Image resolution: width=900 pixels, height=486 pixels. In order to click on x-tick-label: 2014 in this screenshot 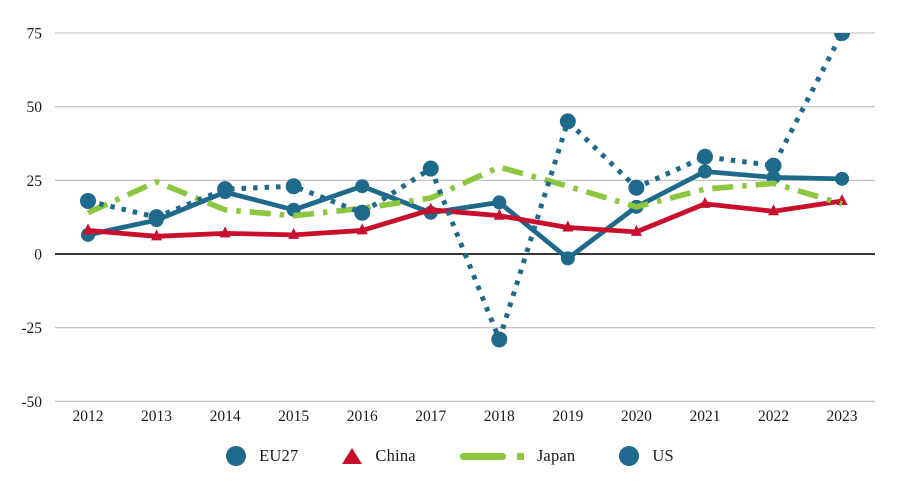, I will do `click(225, 416)`.